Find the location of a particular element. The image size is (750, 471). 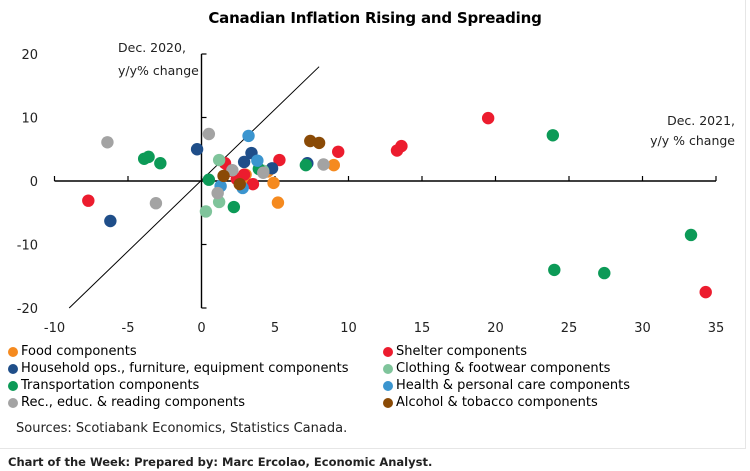

legend-item-recreation: Rec., educ. & reading components is located at coordinates (126, 402).